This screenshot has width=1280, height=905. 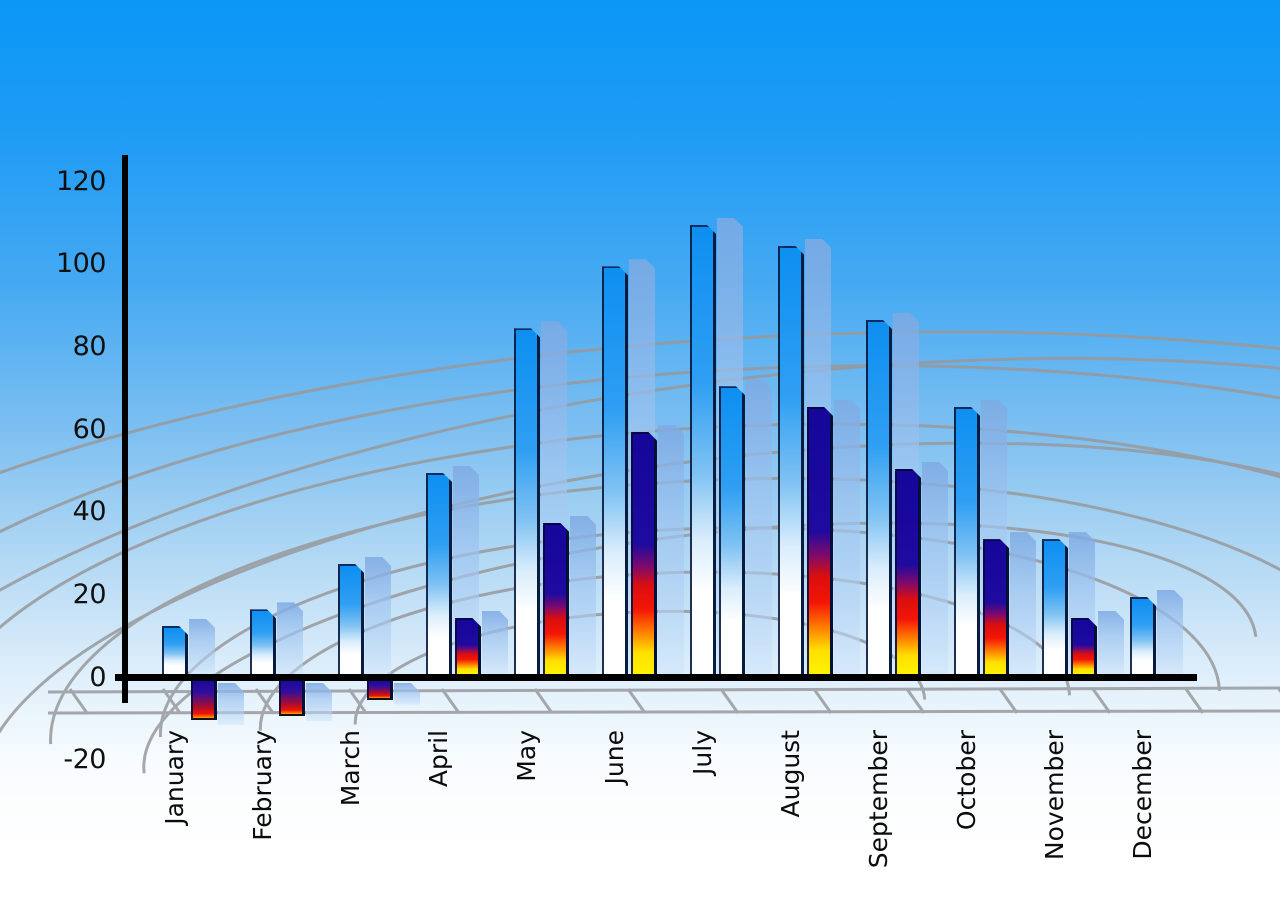 I want to click on x-label-october: October, so click(x=966, y=780).